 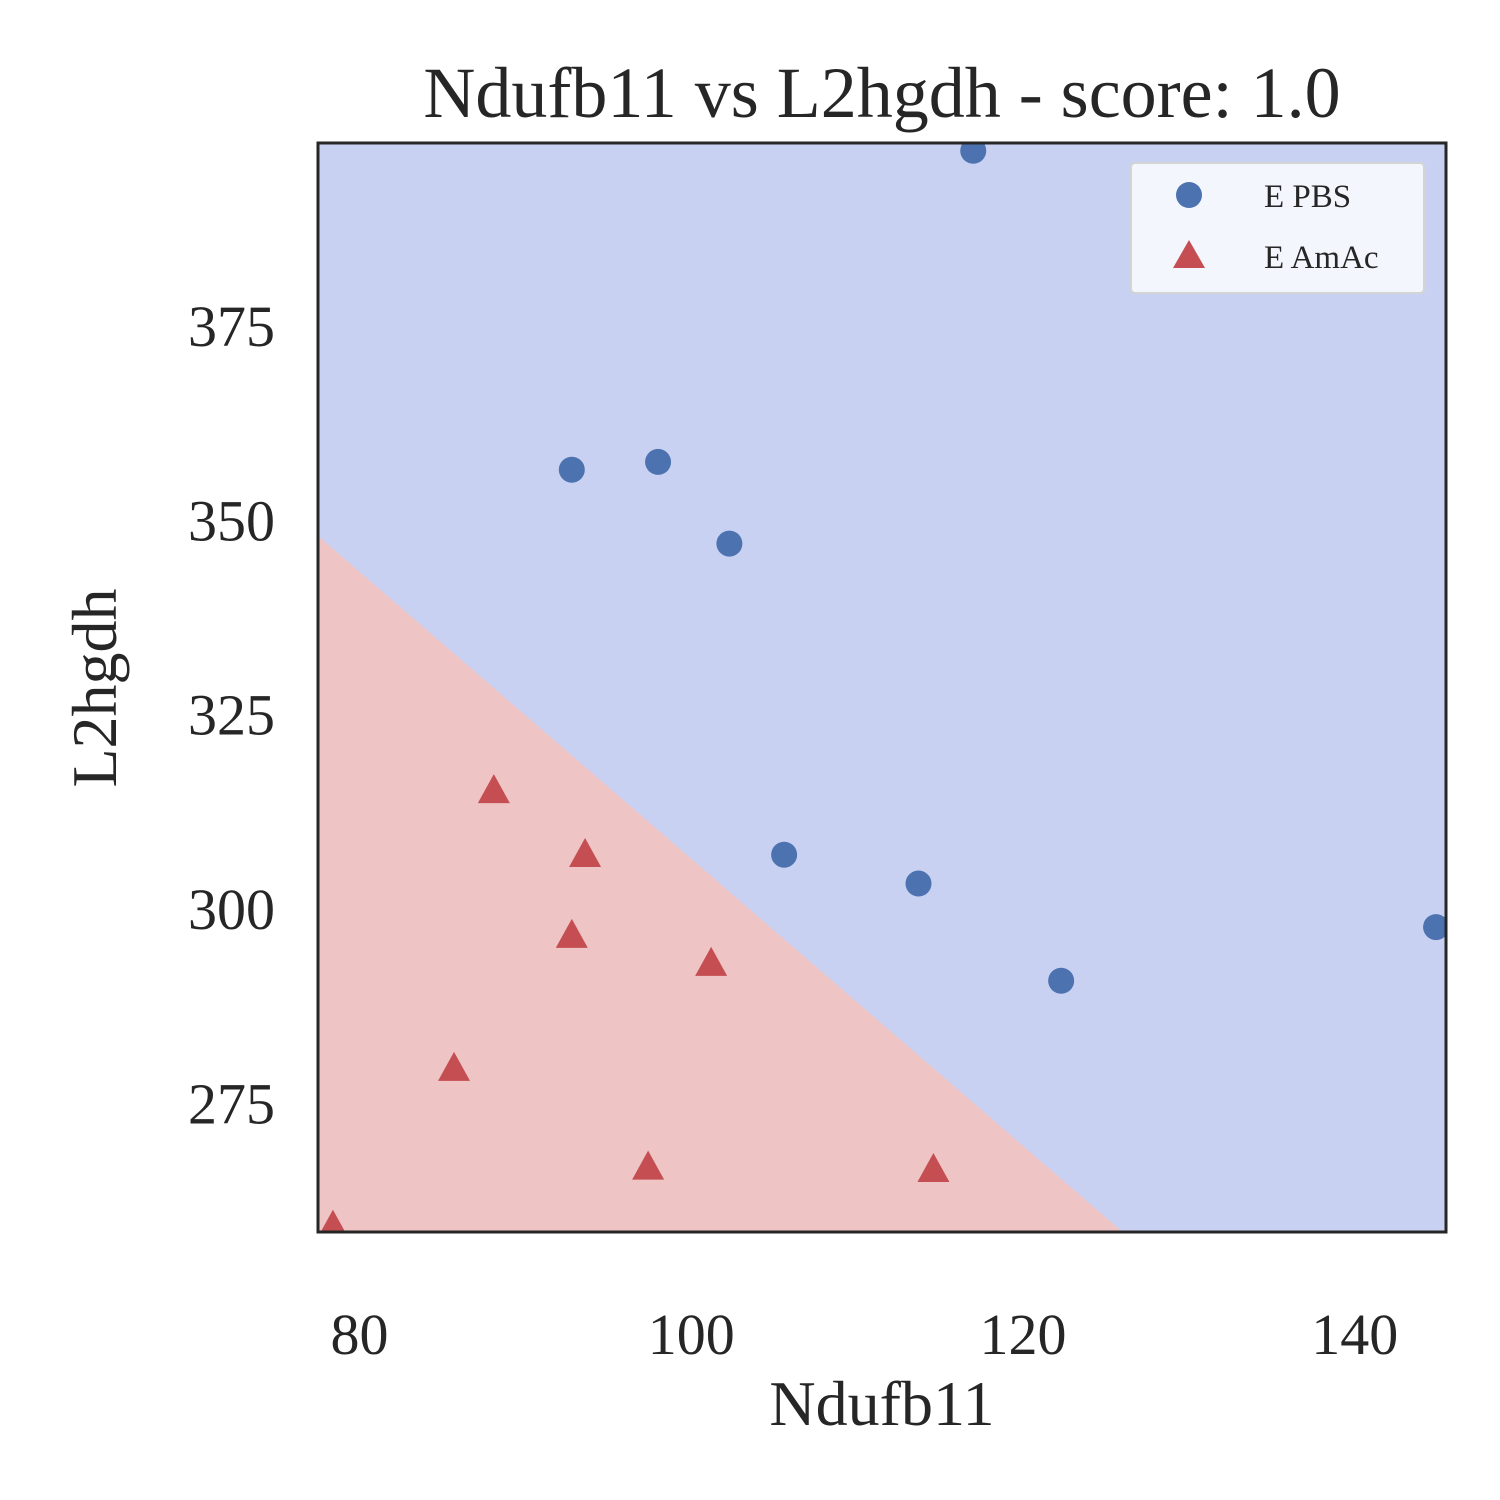 What do you see at coordinates (1354, 1334) in the screenshot?
I see `x-tick-label: 140` at bounding box center [1354, 1334].